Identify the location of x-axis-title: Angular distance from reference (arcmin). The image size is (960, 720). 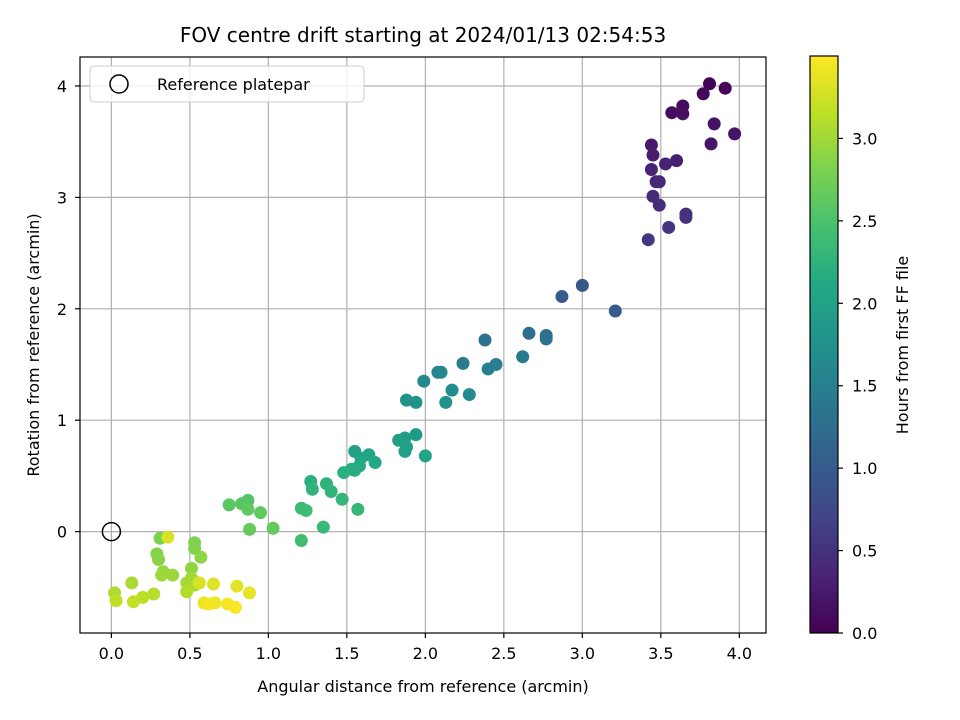
(422, 686).